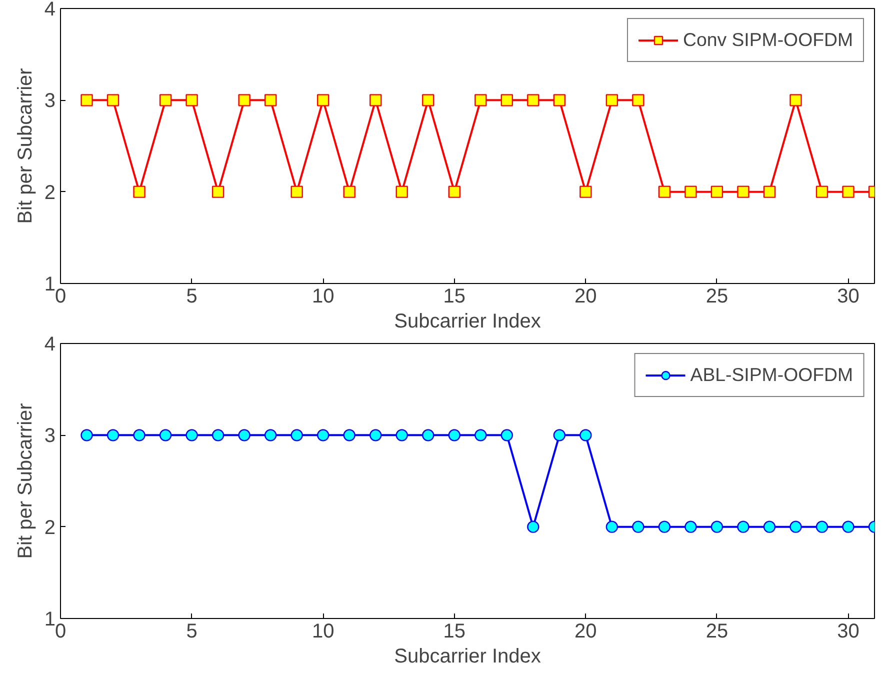 The width and height of the screenshot is (887, 677). Describe the element at coordinates (771, 375) in the screenshot. I see `legend-label: ABL-SIPM-OOFDM` at that location.